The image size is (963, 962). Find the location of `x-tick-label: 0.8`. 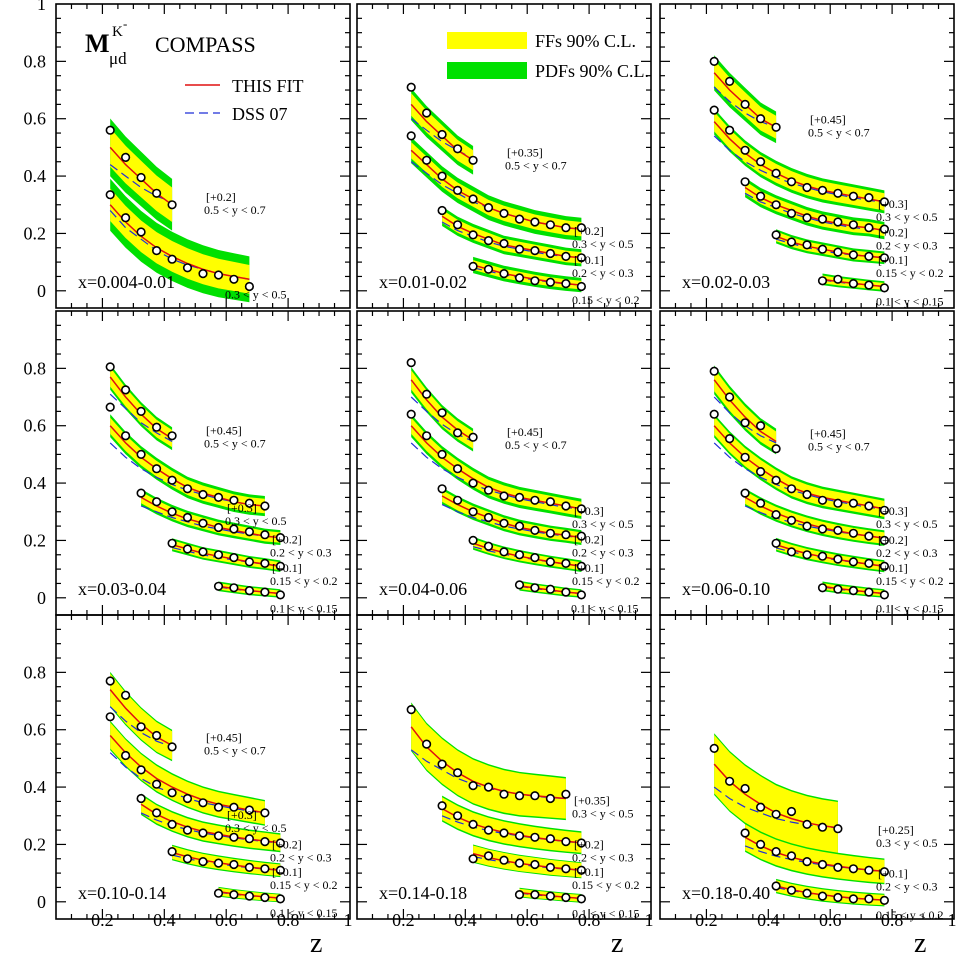

x-tick-label: 0.8 is located at coordinates (589, 920).